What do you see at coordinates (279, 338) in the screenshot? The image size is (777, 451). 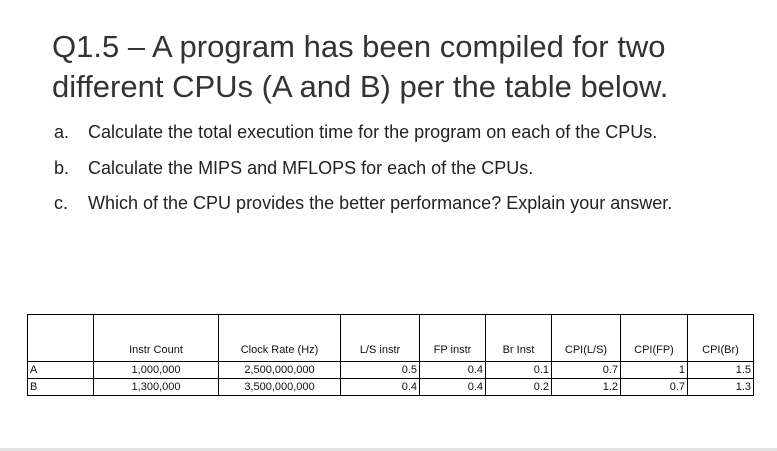 I see `table-header-cell: Clock Rate (Hz)` at bounding box center [279, 338].